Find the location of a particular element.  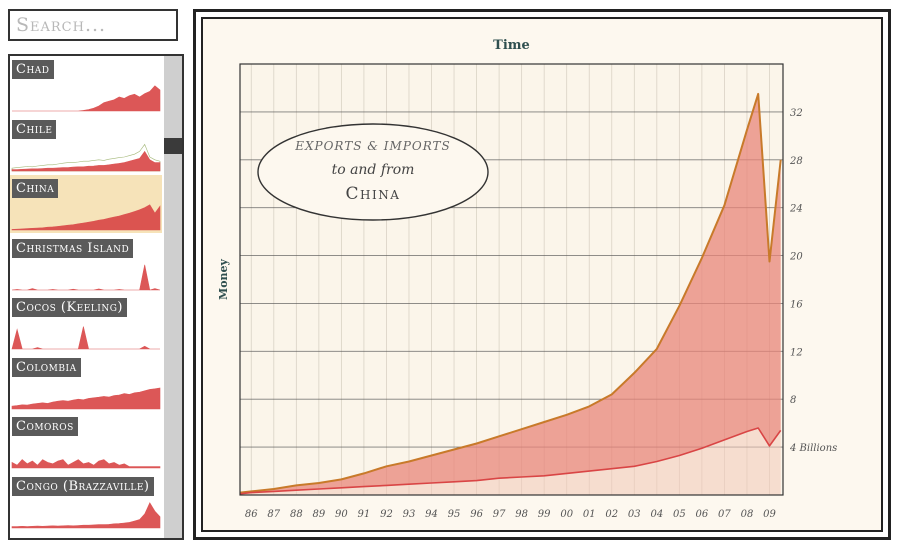

list-item-christmas-island: Christmas Island is located at coordinates (86, 264).